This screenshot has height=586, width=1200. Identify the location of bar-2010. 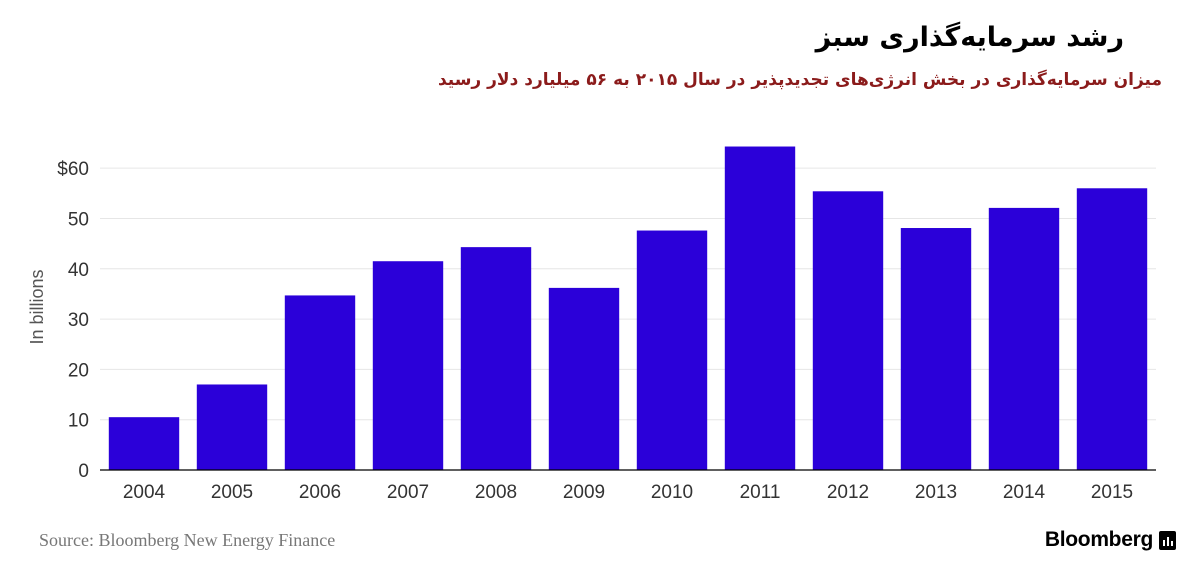
(672, 350).